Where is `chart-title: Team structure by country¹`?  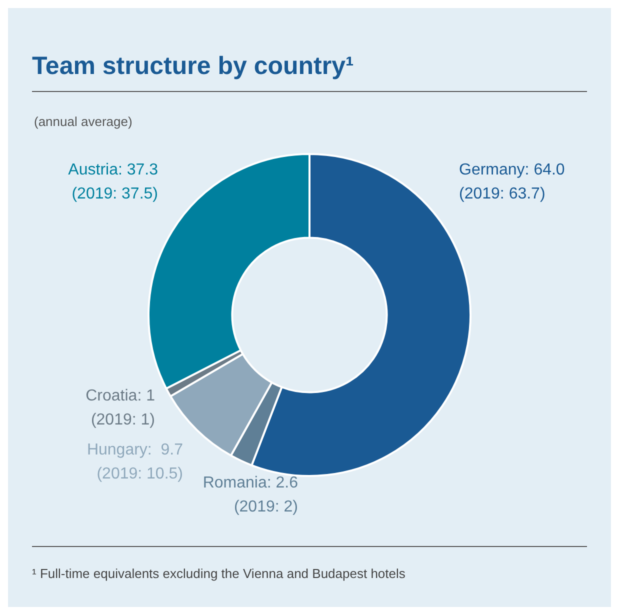 chart-title: Team structure by country¹ is located at coordinates (193, 66).